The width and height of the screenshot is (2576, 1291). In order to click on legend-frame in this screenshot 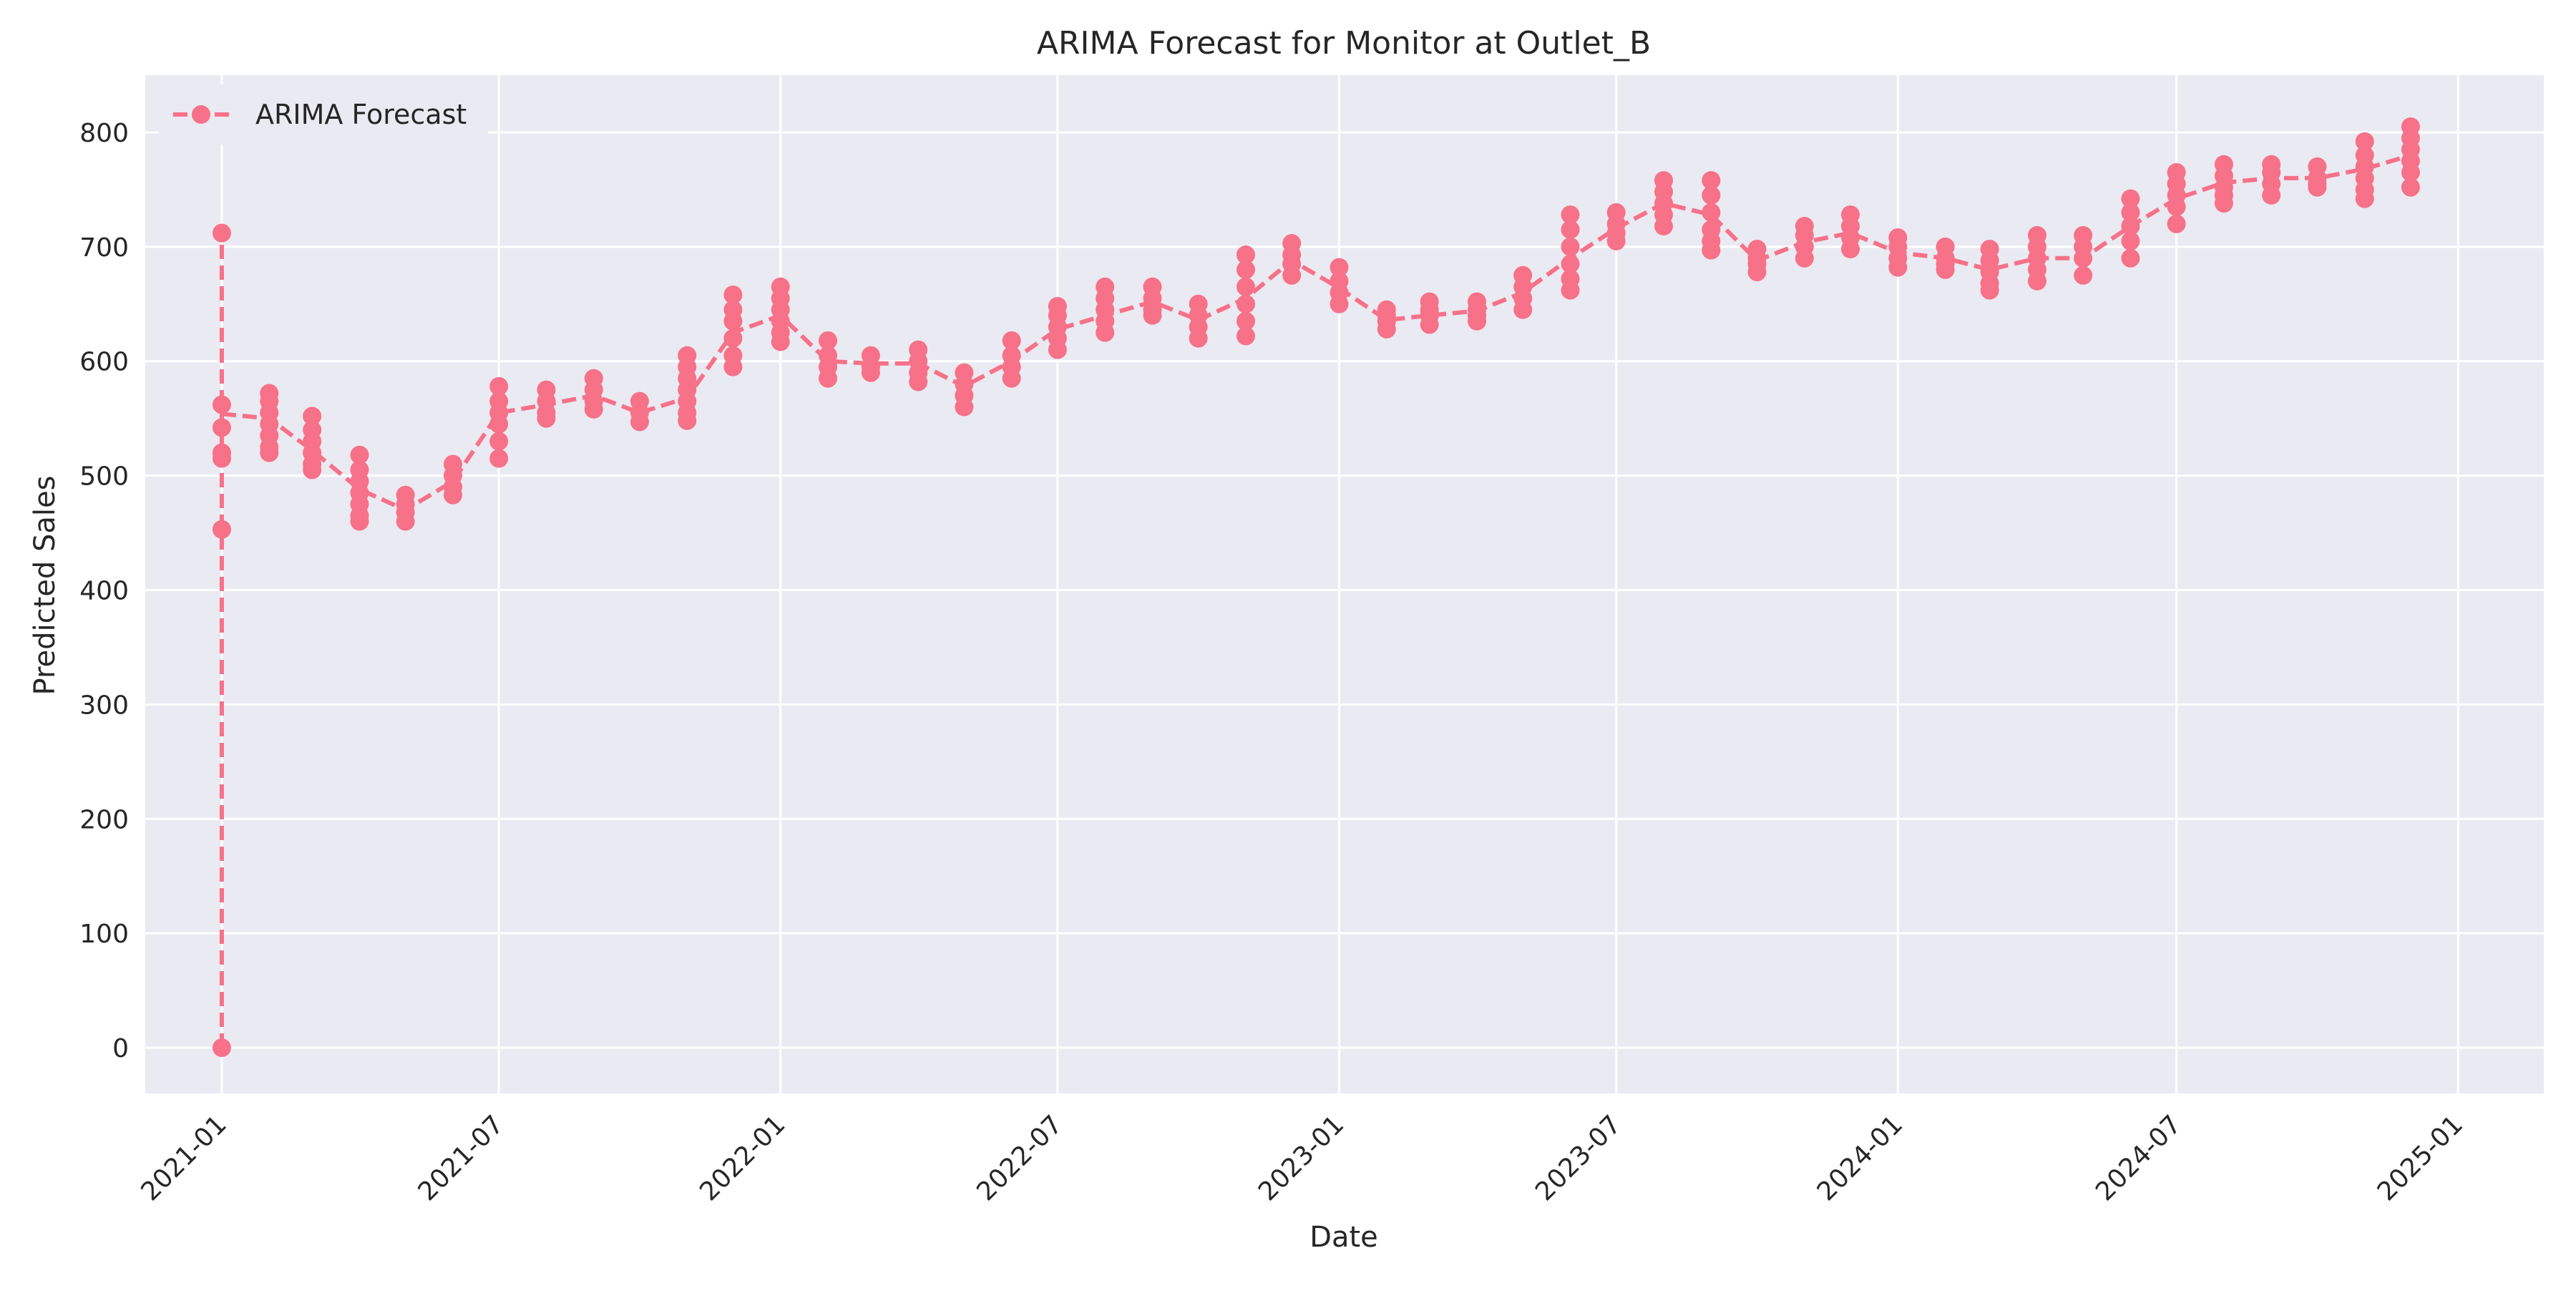, I will do `click(323, 114)`.